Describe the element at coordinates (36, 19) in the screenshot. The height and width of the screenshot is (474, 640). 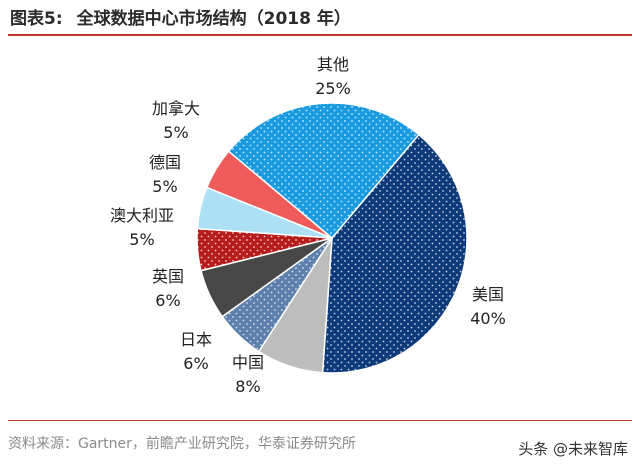
I see `figure-number: 图表5:` at that location.